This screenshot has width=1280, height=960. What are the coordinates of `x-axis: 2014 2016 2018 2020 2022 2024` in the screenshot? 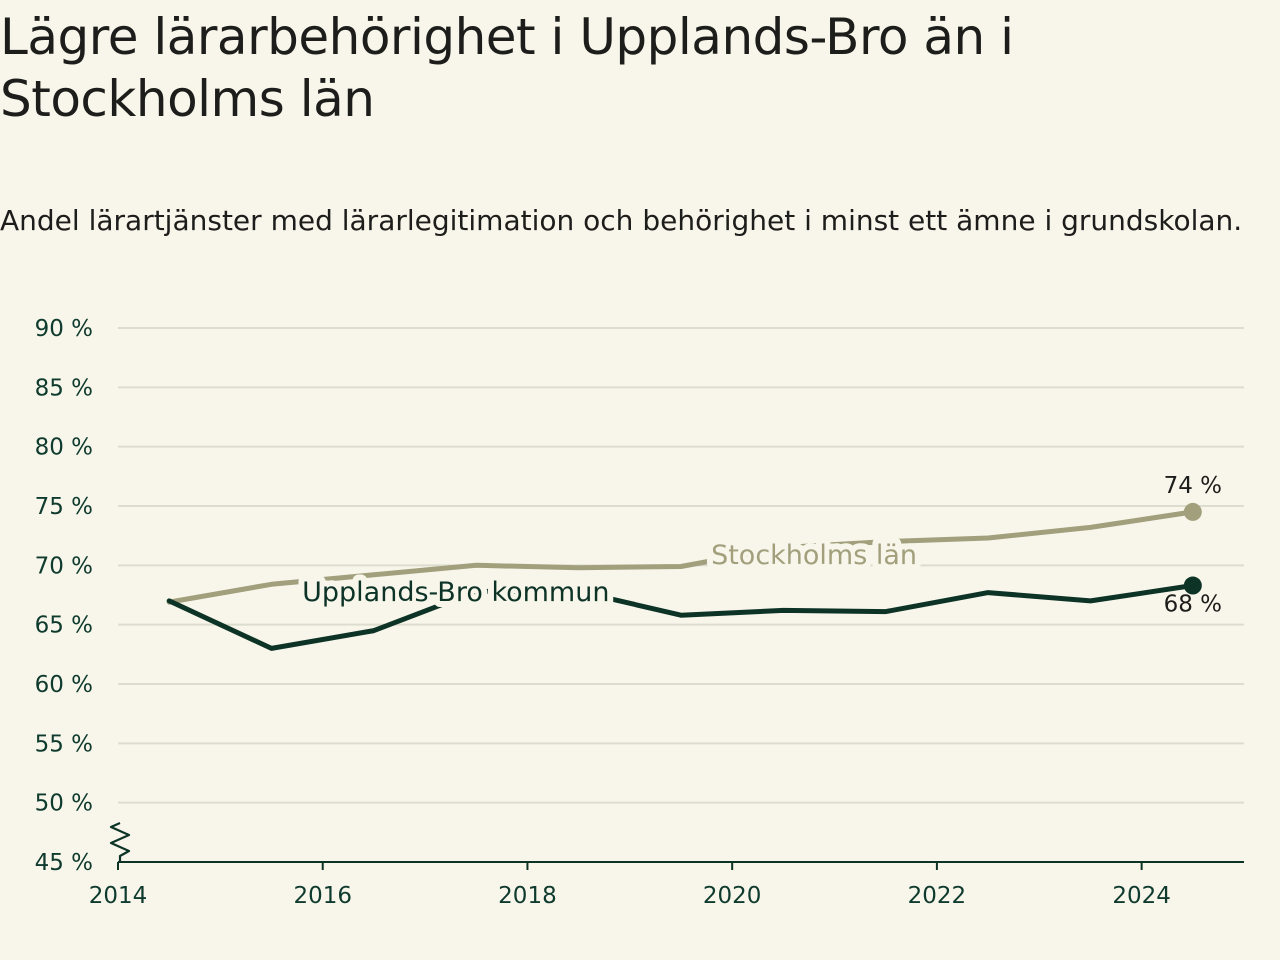 It's located at (666, 865).